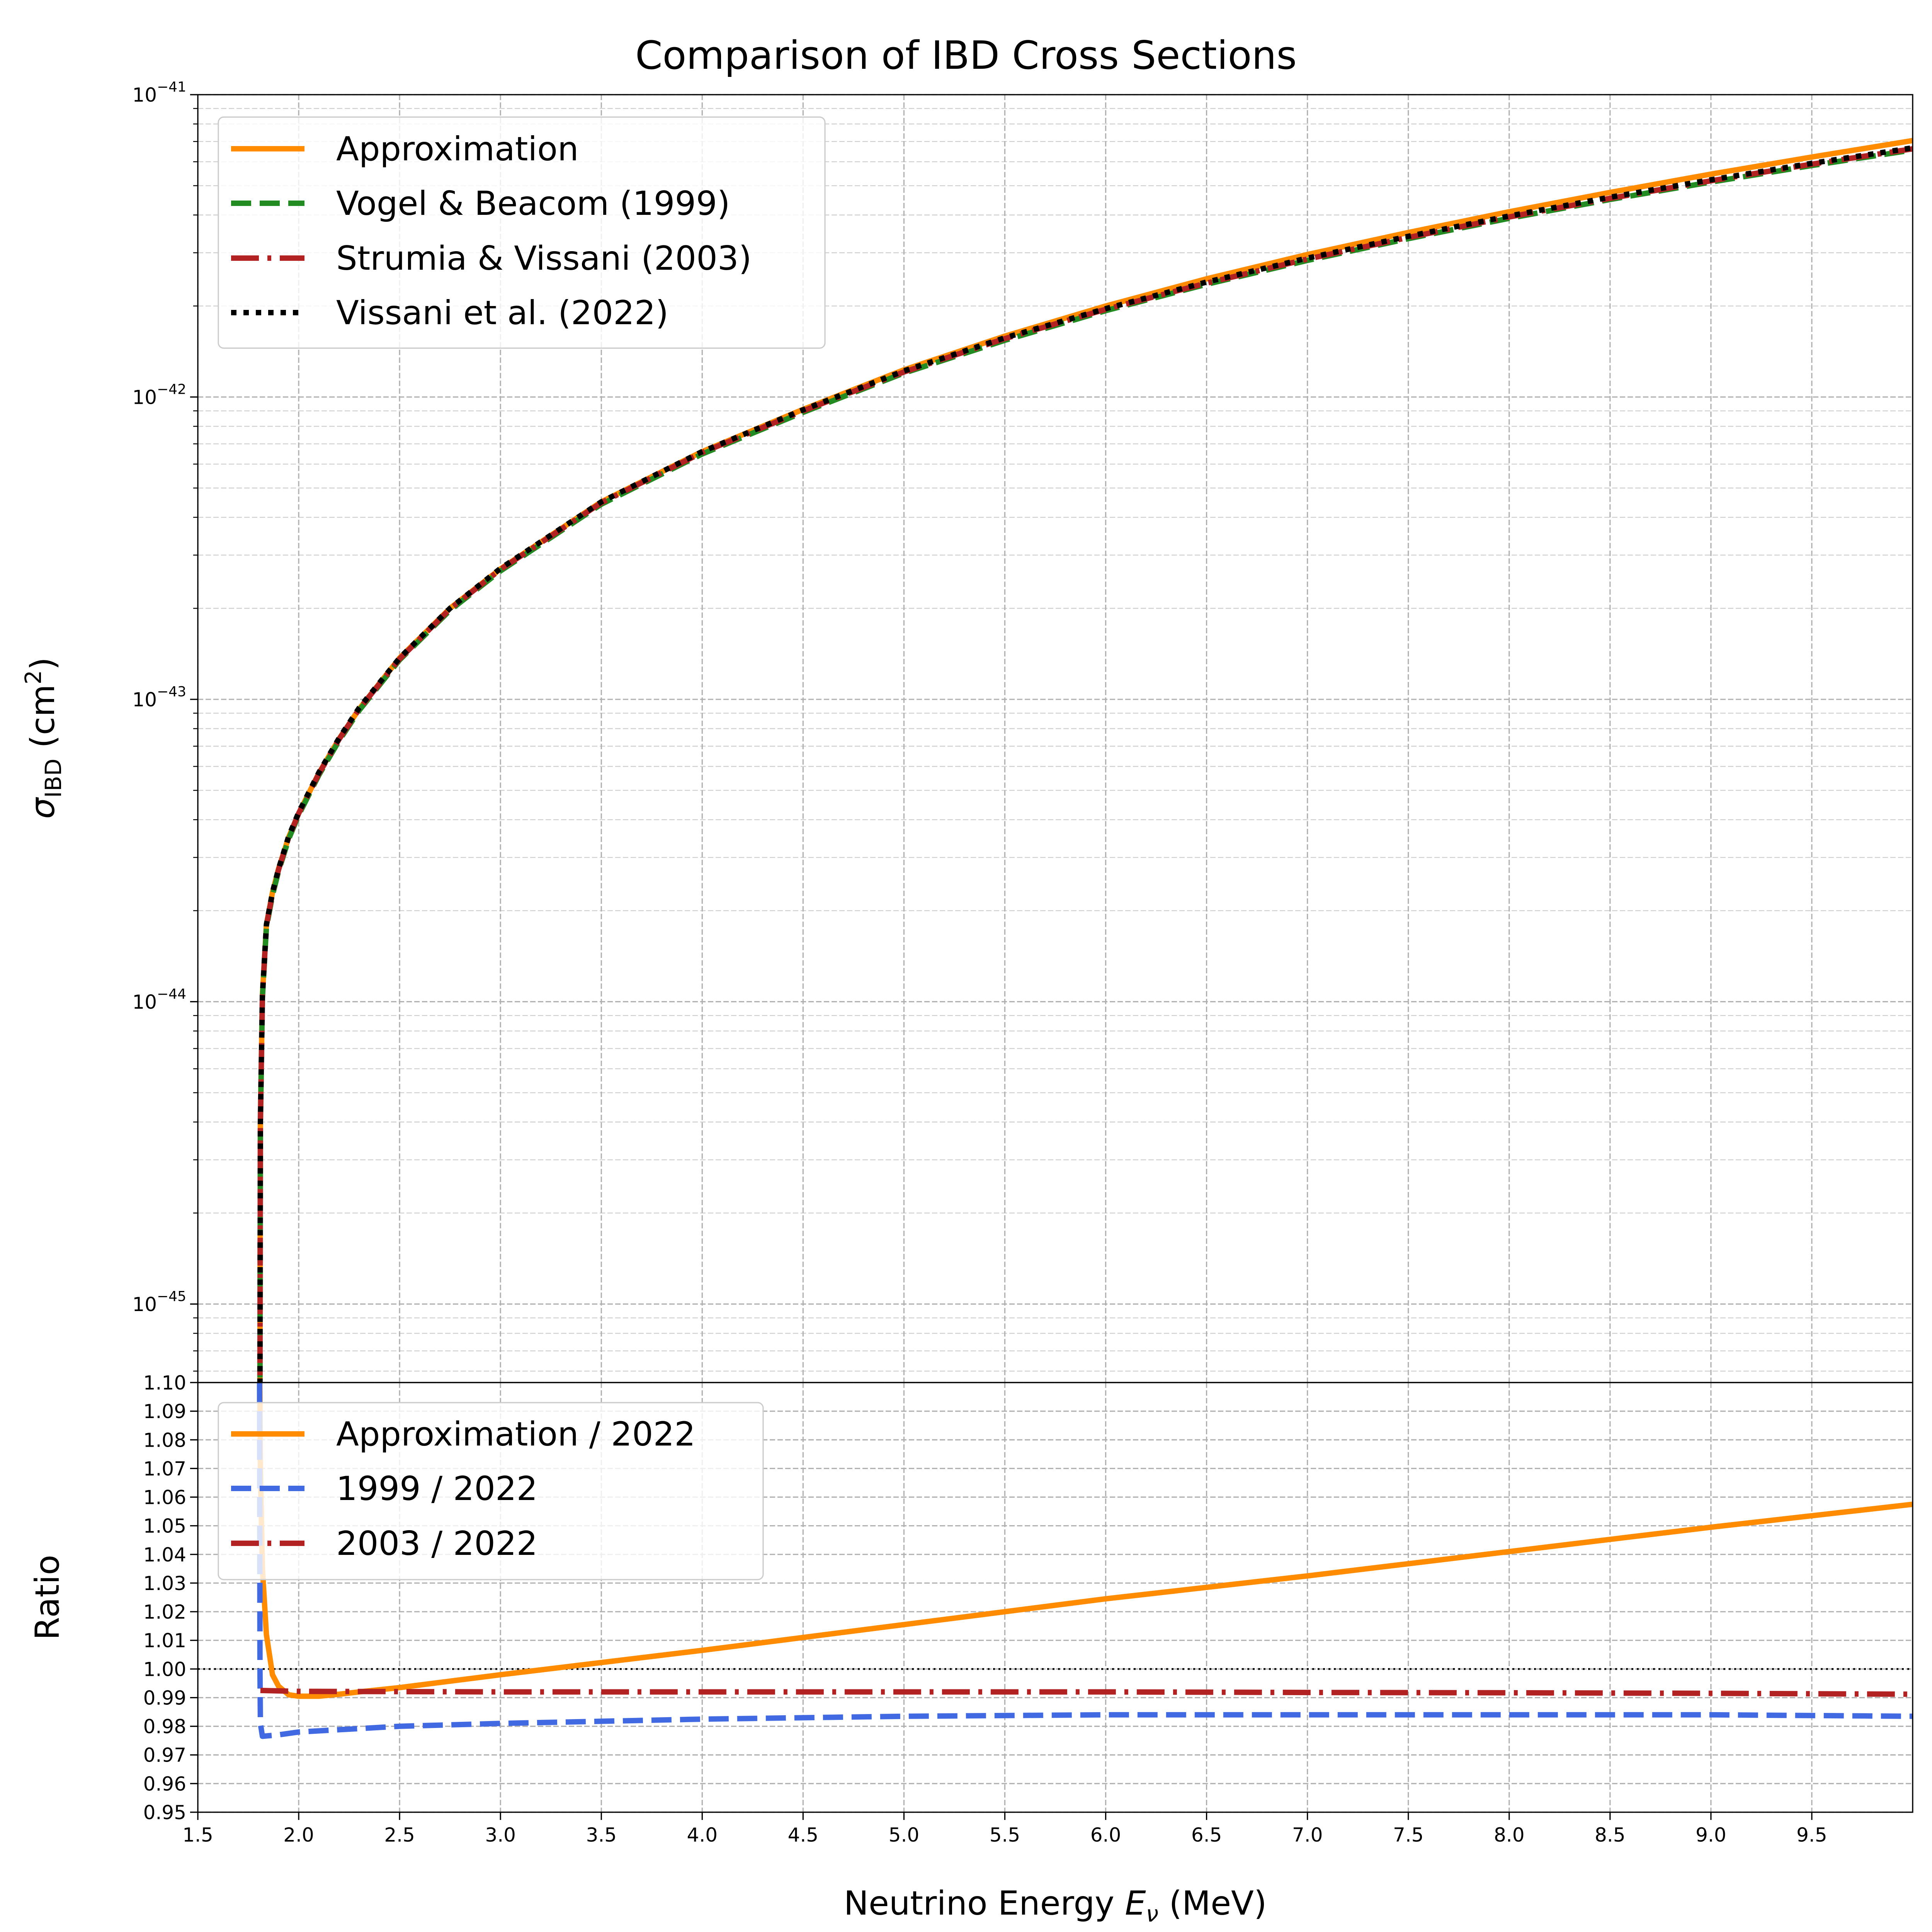 Image resolution: width=1932 pixels, height=1932 pixels. I want to click on bottom-y-tick-label: 1.09, so click(165, 1412).